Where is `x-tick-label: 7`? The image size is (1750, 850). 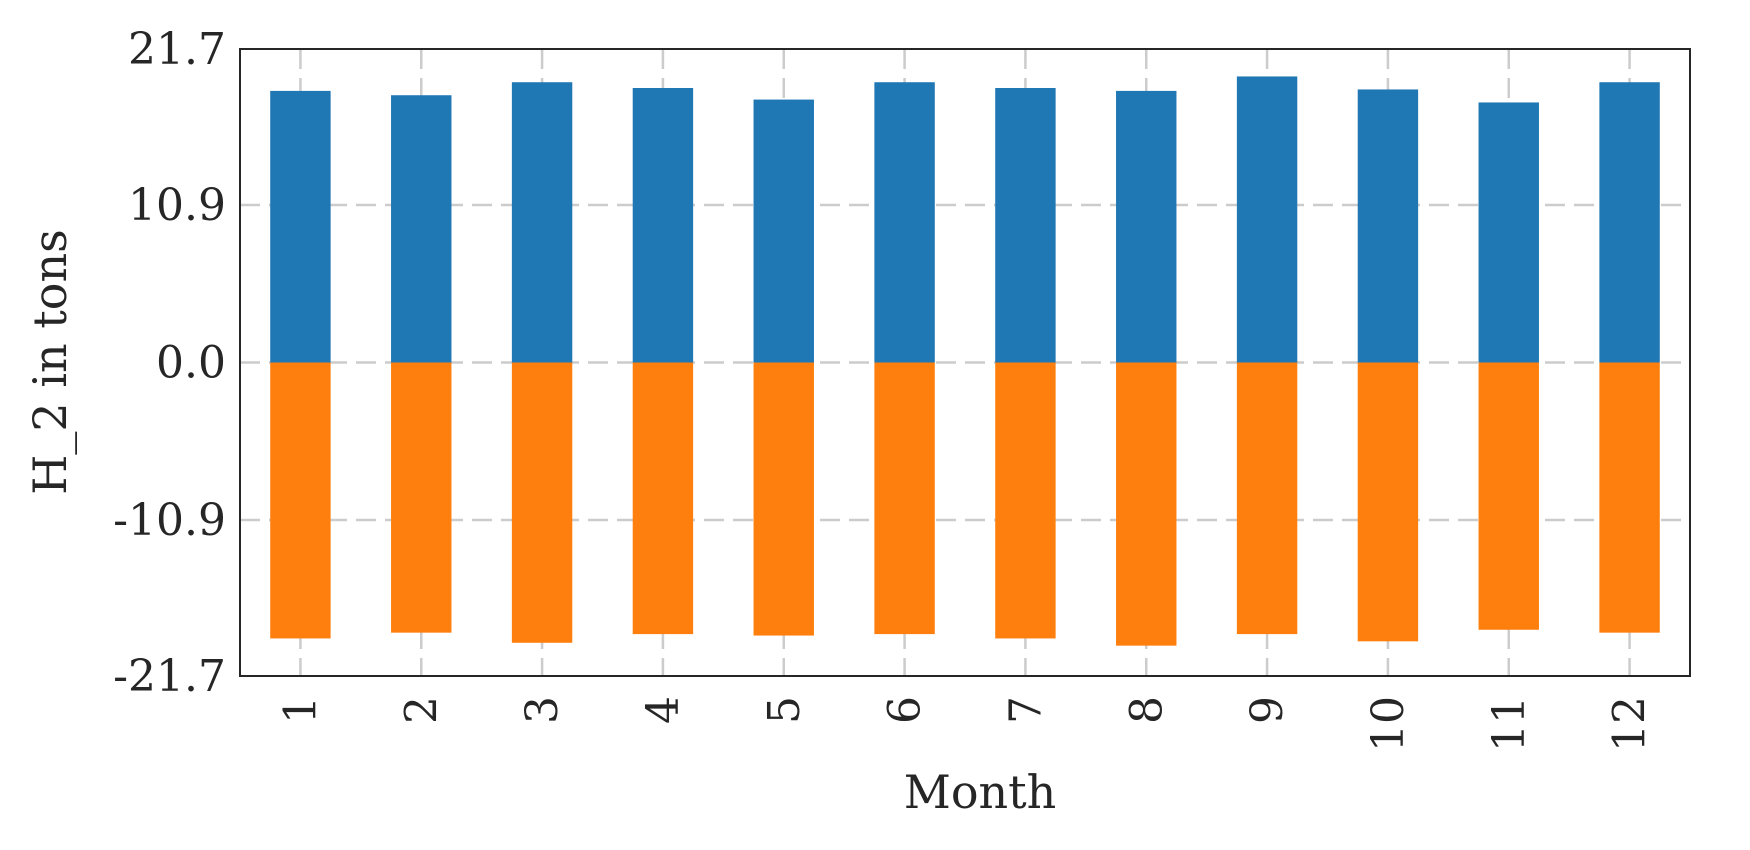
x-tick-label: 7 is located at coordinates (1025, 710).